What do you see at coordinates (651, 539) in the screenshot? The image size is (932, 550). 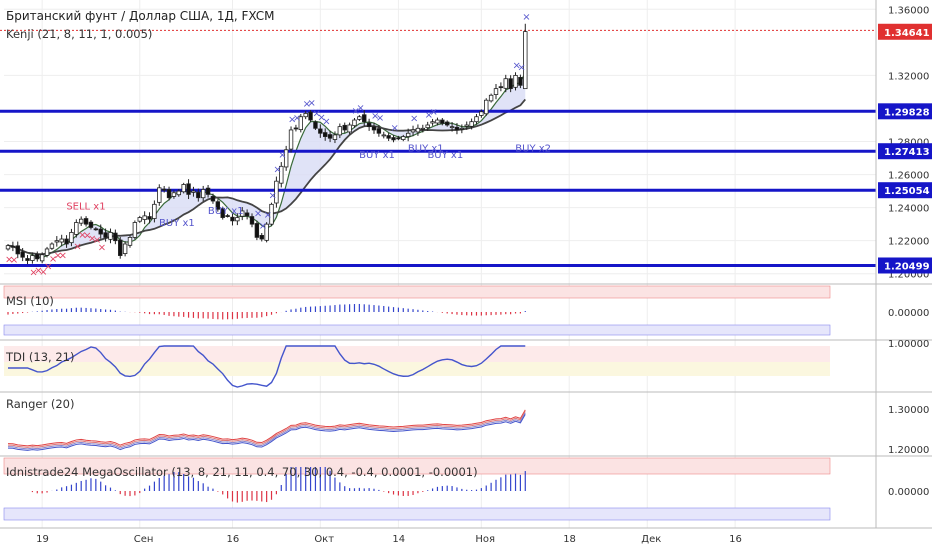 I see `x-tick-7: Дек` at bounding box center [651, 539].